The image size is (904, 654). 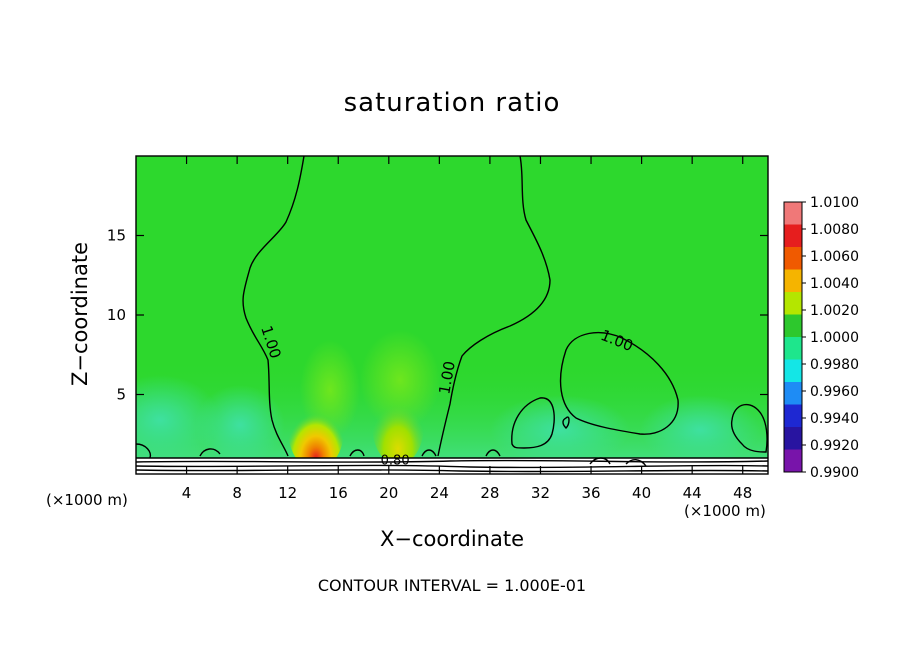 What do you see at coordinates (834, 311) in the screenshot?
I see `colorbar-level-label: 1.0020` at bounding box center [834, 311].